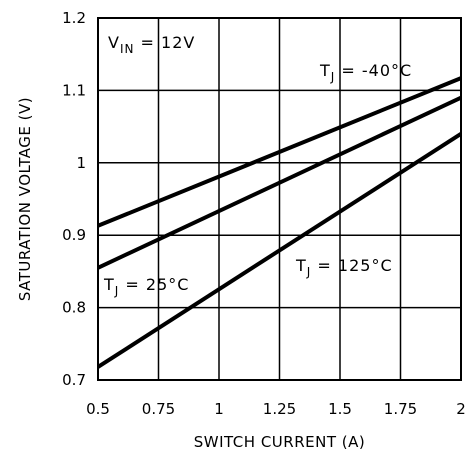  I want to click on annotation-tj-neg40: TJ = -40°C, so click(365, 72).